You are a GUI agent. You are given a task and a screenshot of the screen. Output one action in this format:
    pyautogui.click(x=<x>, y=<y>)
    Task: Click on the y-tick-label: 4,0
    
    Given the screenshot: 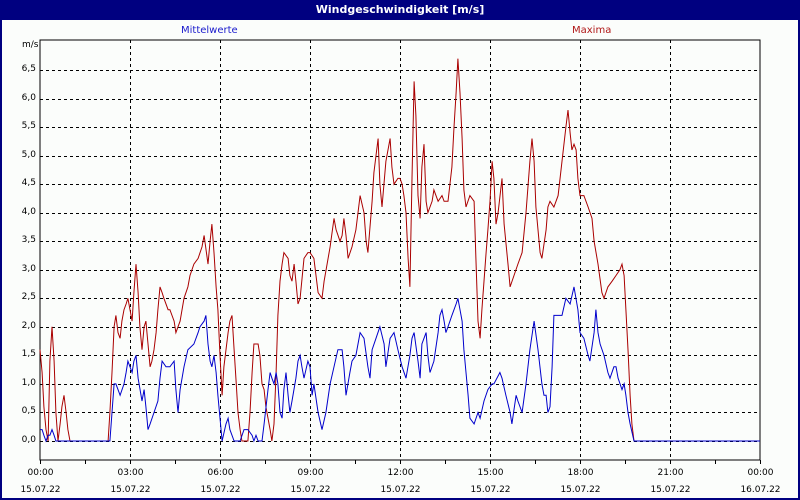 What is the action you would take?
    pyautogui.click(x=28, y=211)
    